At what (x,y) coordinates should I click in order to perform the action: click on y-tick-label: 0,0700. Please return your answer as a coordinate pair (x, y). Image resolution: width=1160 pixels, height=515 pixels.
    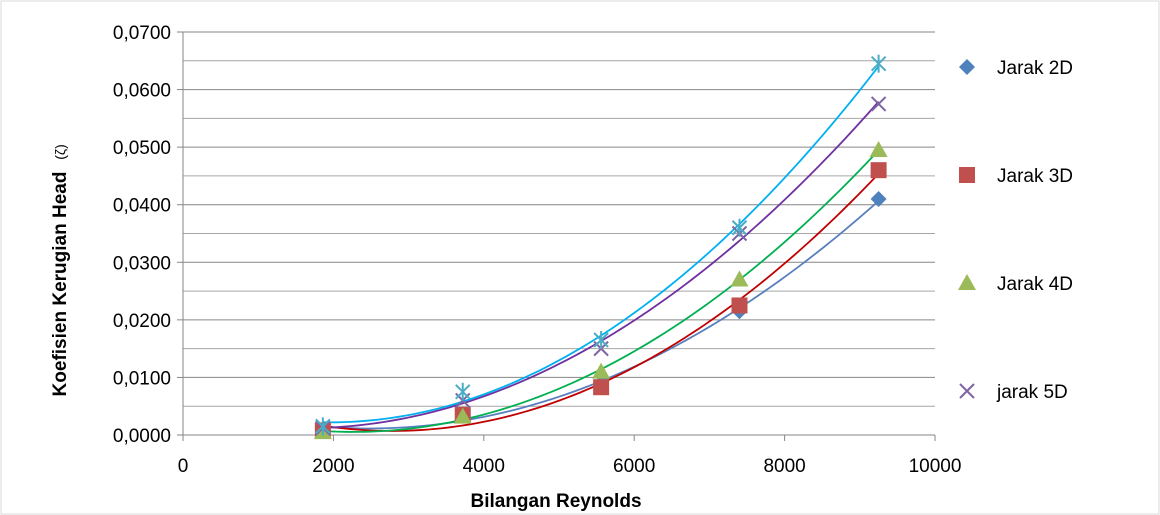
    Looking at the image, I should click on (142, 33).